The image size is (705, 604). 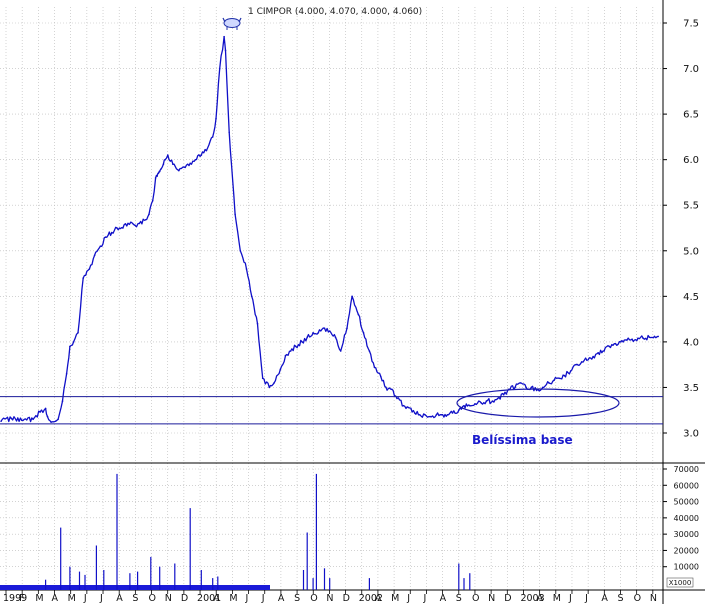 What do you see at coordinates (686, 518) in the screenshot?
I see `volume-tick-label: 40000` at bounding box center [686, 518].